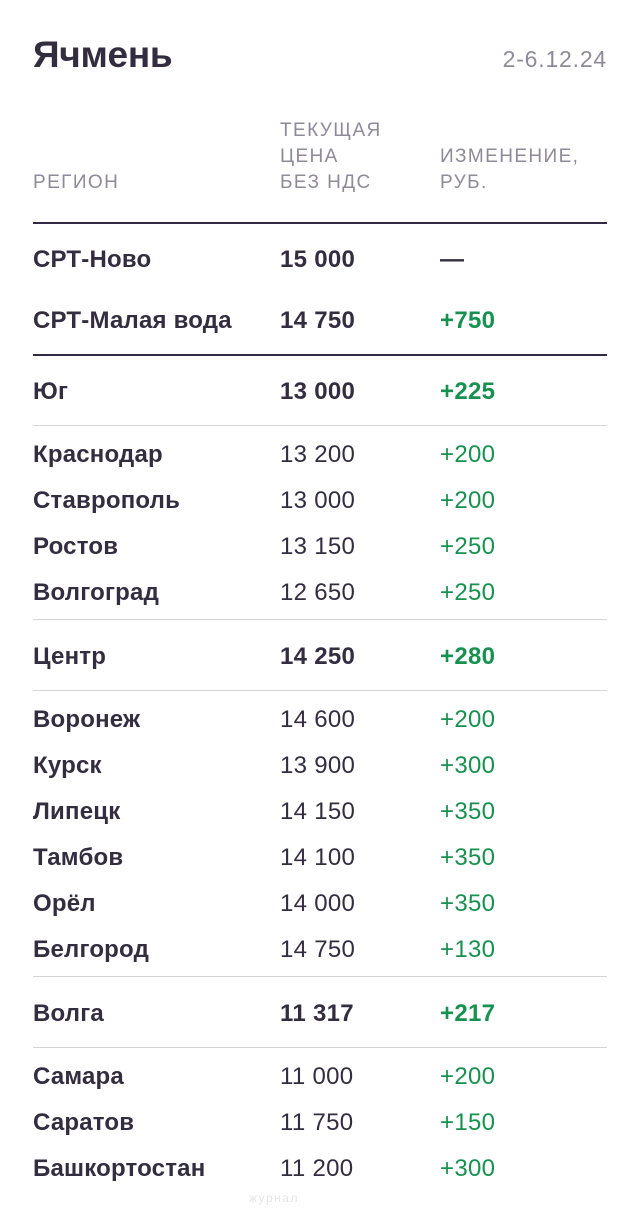 This screenshot has height=1208, width=640. What do you see at coordinates (320, 1206) in the screenshot?
I see `watermark-brand-text: поле.рф` at bounding box center [320, 1206].